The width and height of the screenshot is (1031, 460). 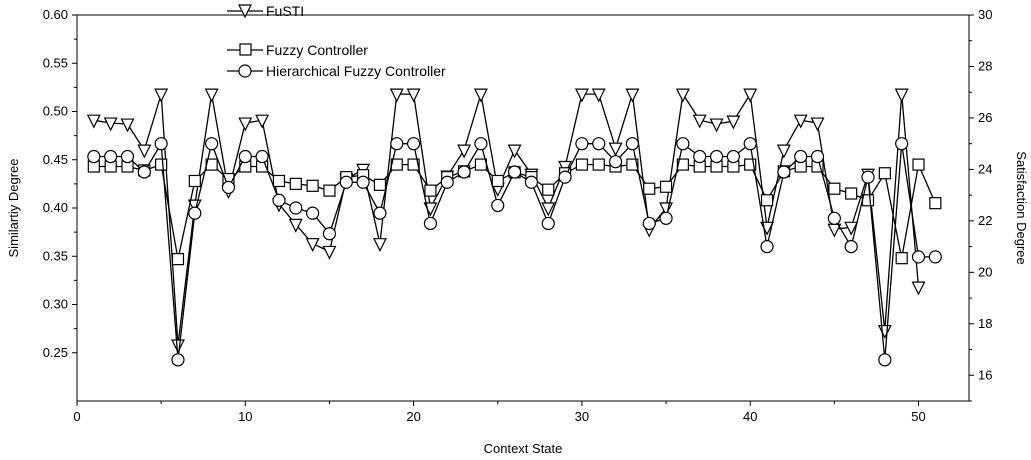 What do you see at coordinates (1021, 207) in the screenshot?
I see `y-axis-right-title: Satisfaction Degree` at bounding box center [1021, 207].